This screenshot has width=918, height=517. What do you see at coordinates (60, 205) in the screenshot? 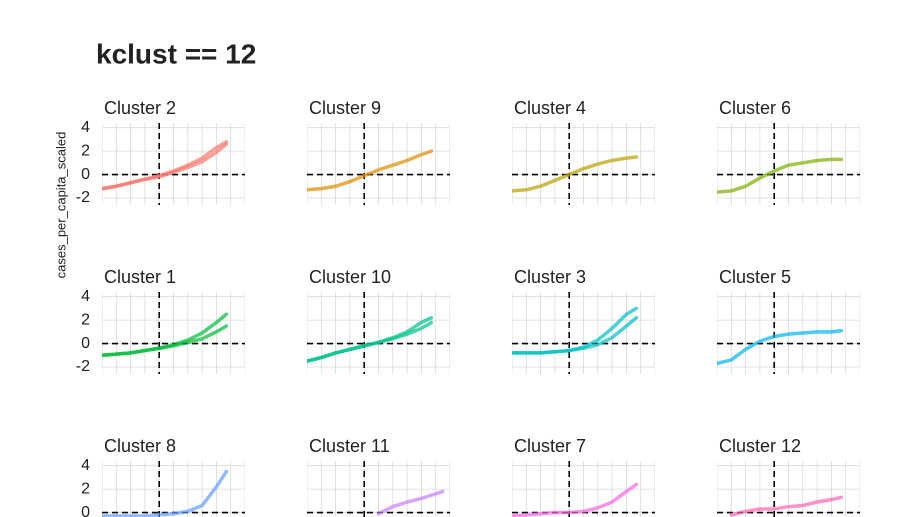
I see `y-axis-label: cases_per_capita_scaled` at bounding box center [60, 205].